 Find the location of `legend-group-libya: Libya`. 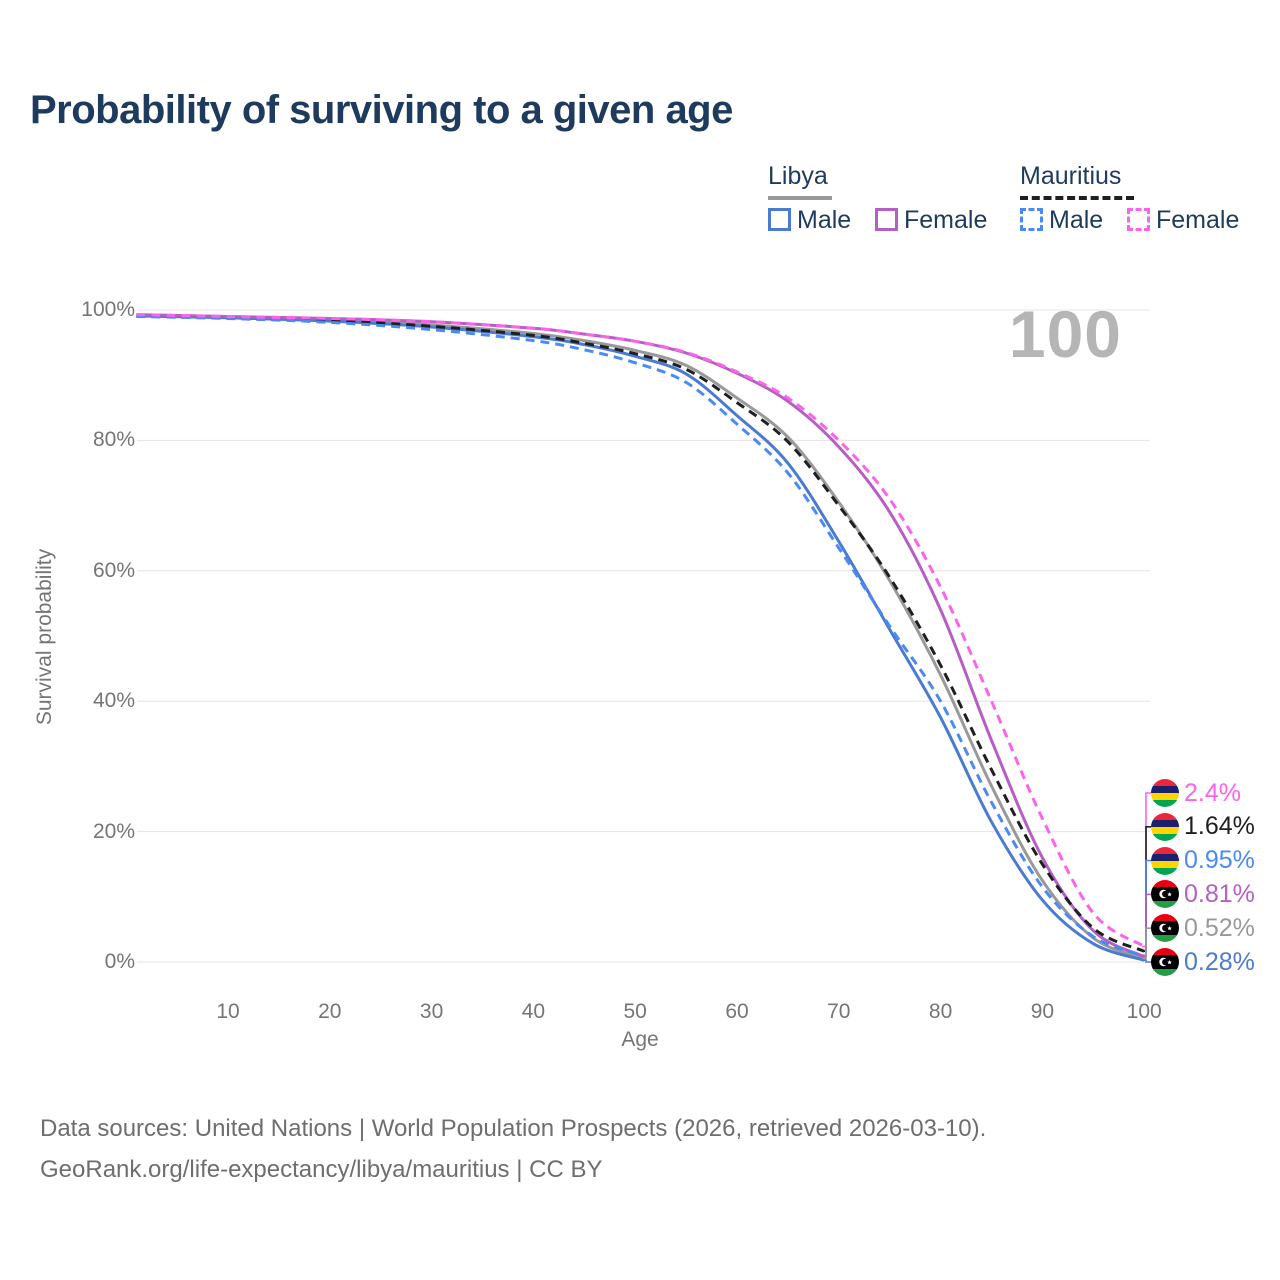

legend-group-libya: Libya is located at coordinates (798, 176).